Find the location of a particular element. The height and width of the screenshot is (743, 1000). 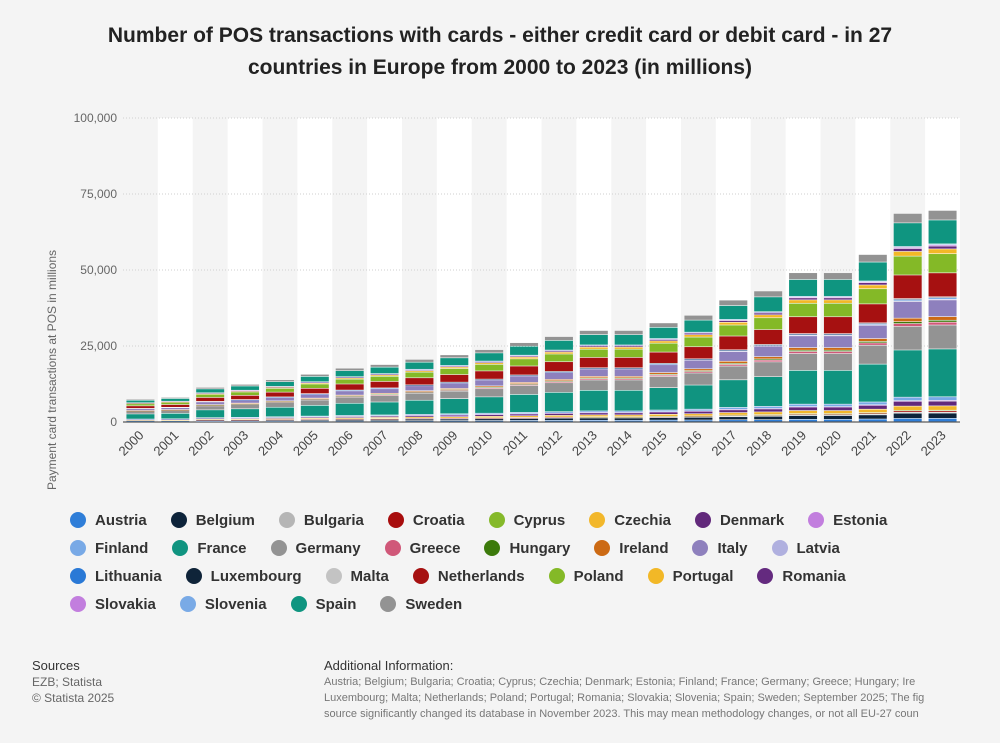

bar-segment-austria-2022 is located at coordinates (907, 420).